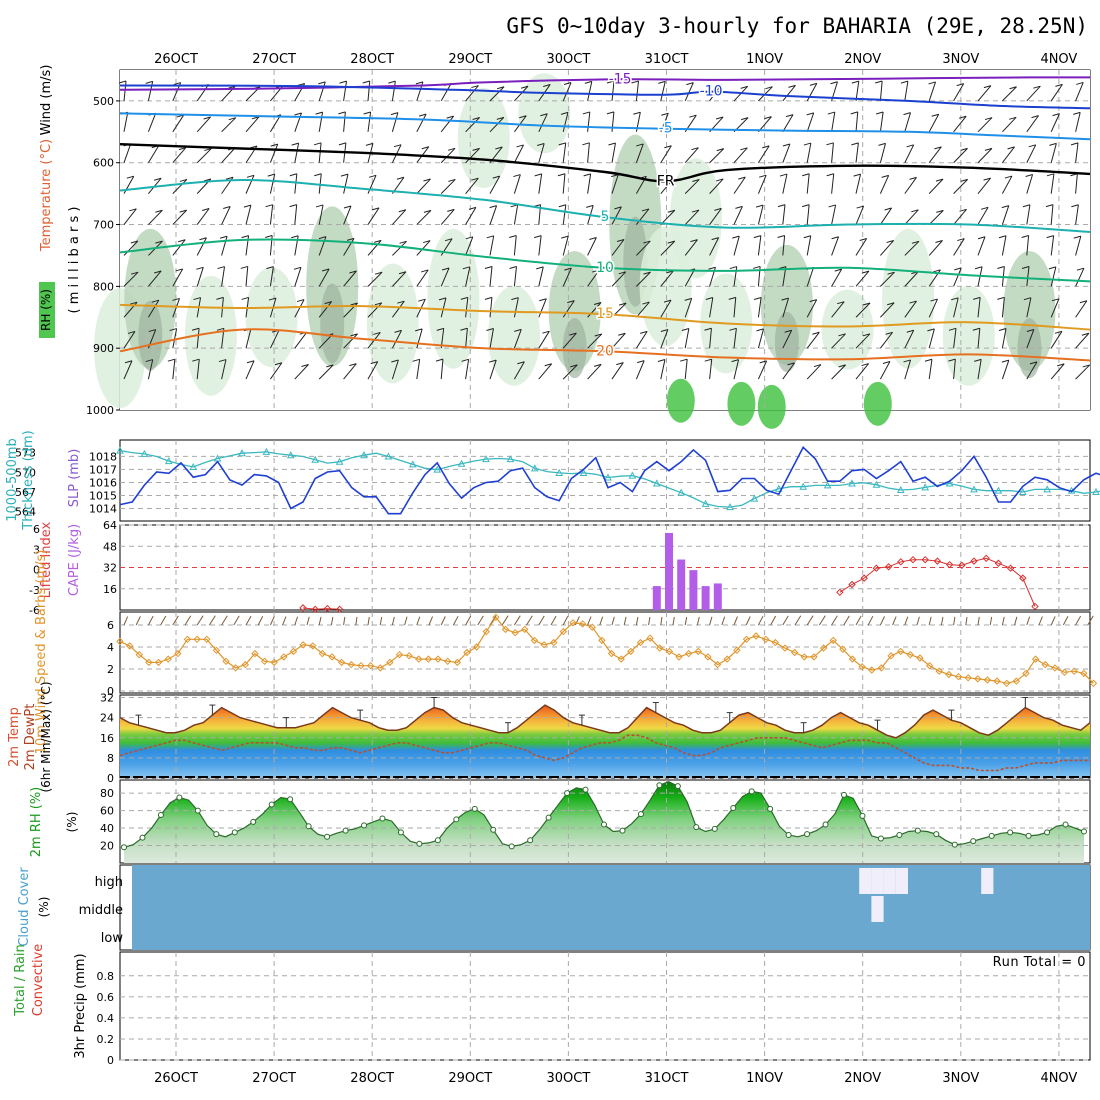 This screenshot has width=1100, height=1100. Describe the element at coordinates (106, 1018) in the screenshot. I see `precip-tick-label: 0.4` at that location.